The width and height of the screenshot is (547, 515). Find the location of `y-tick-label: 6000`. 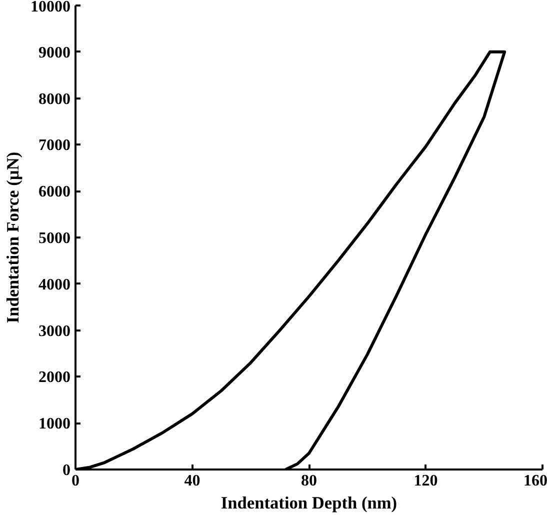

y-tick-label: 6000 is located at coordinates (54, 192).